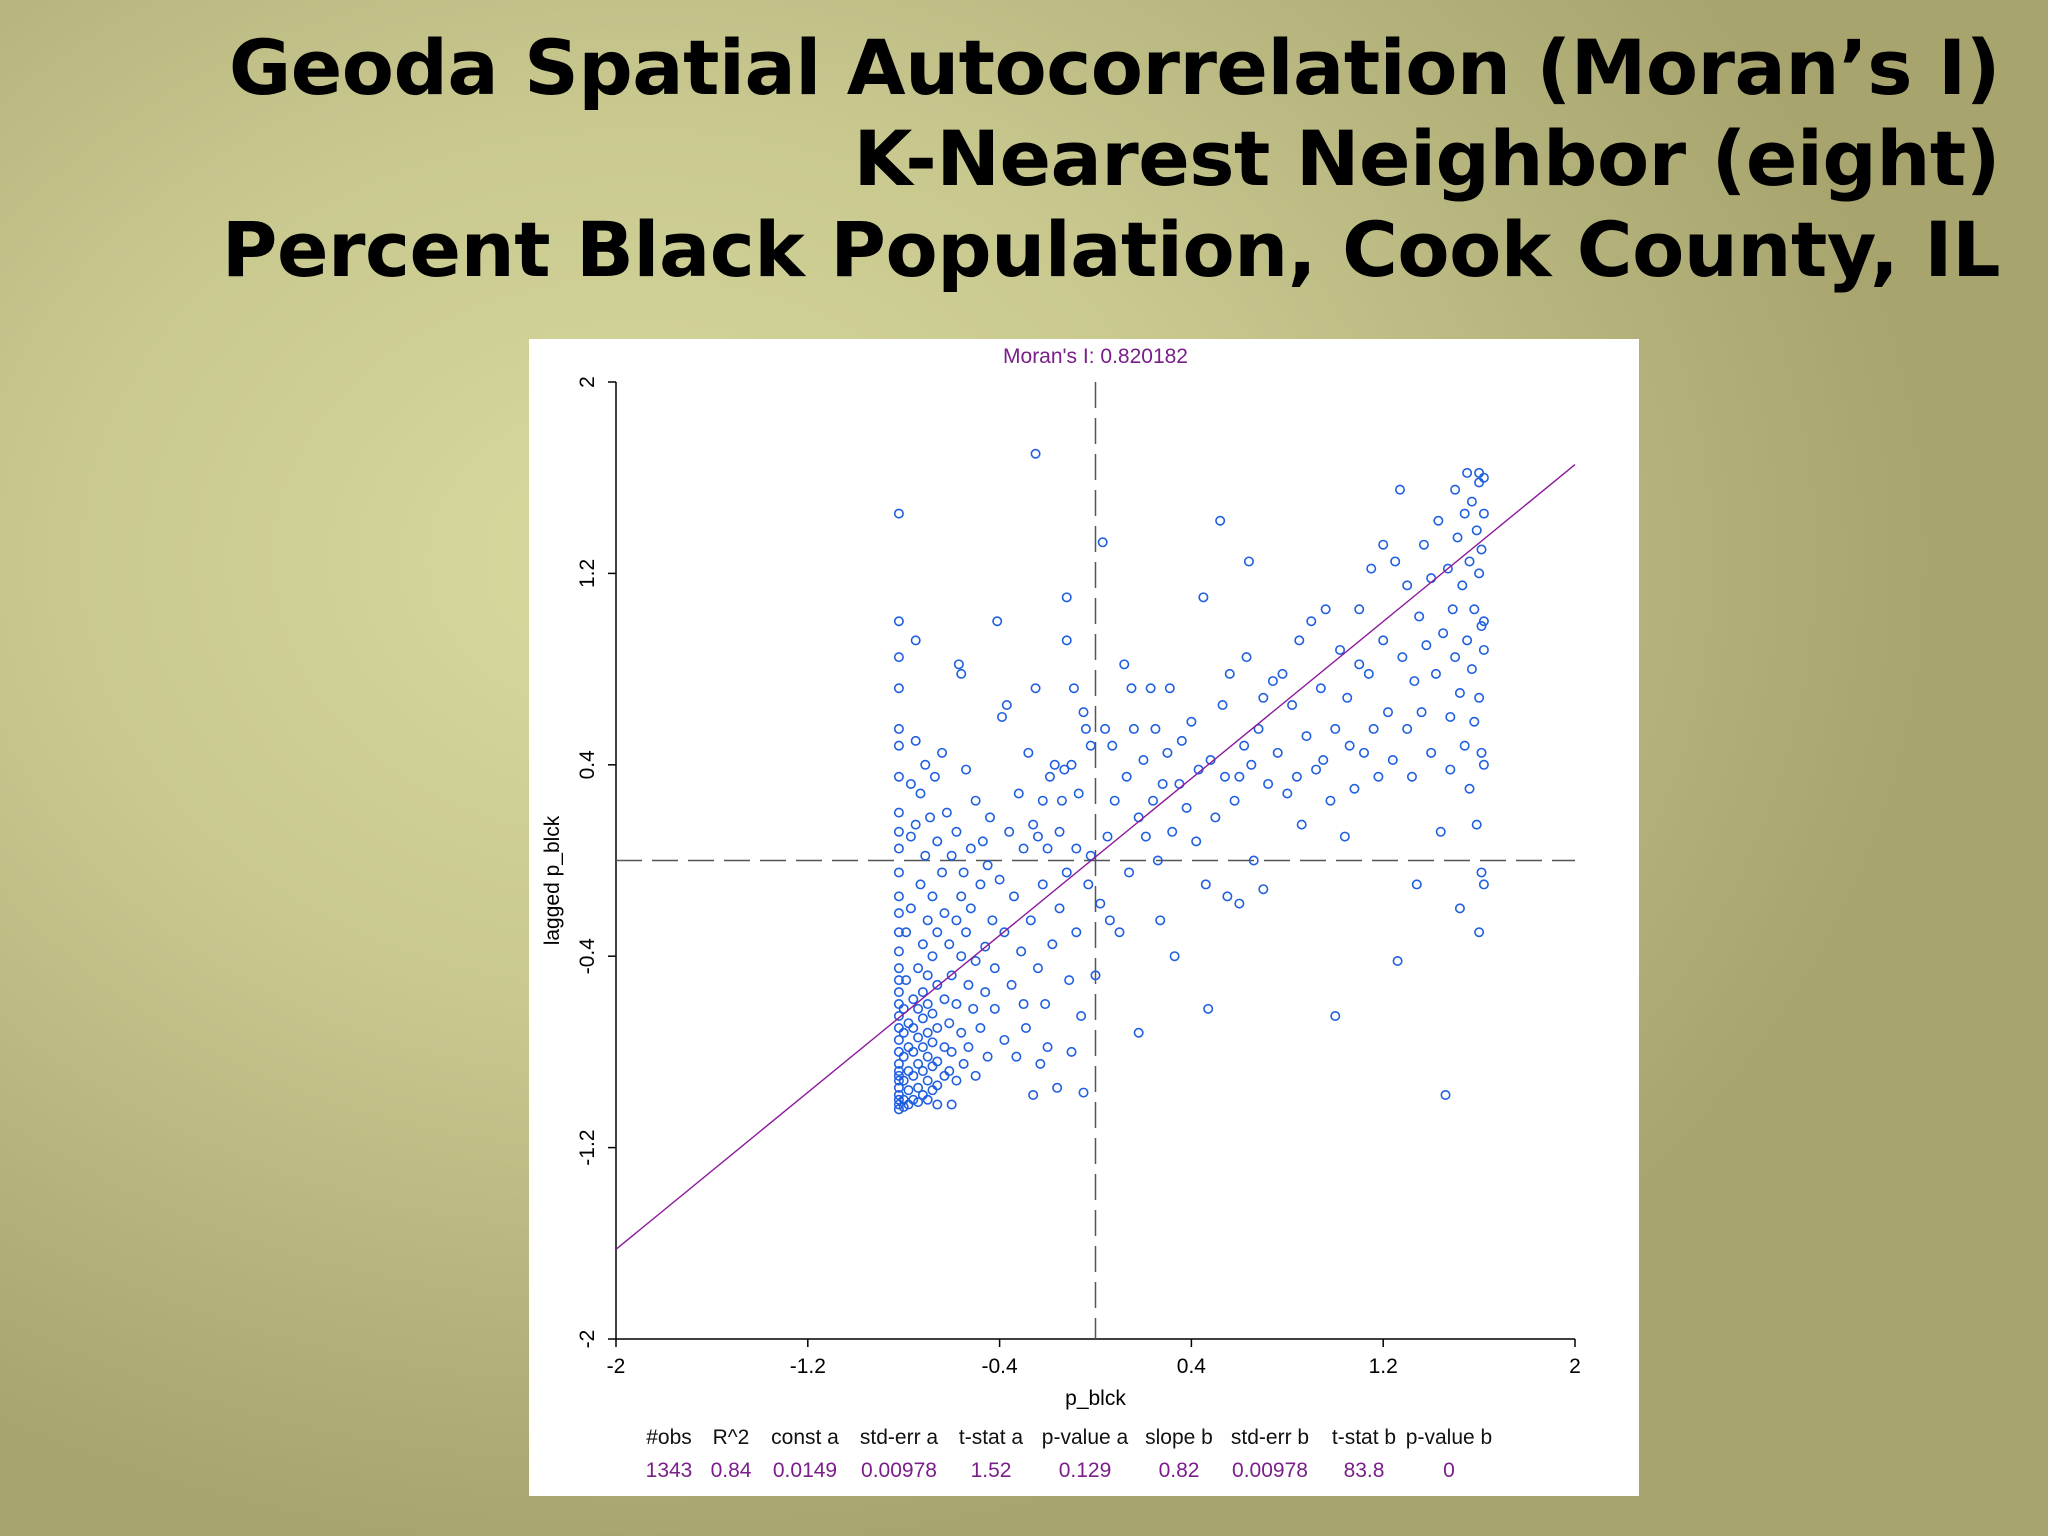 The width and height of the screenshot is (2048, 1536). What do you see at coordinates (1449, 1470) in the screenshot?
I see `stats-value: 0` at bounding box center [1449, 1470].